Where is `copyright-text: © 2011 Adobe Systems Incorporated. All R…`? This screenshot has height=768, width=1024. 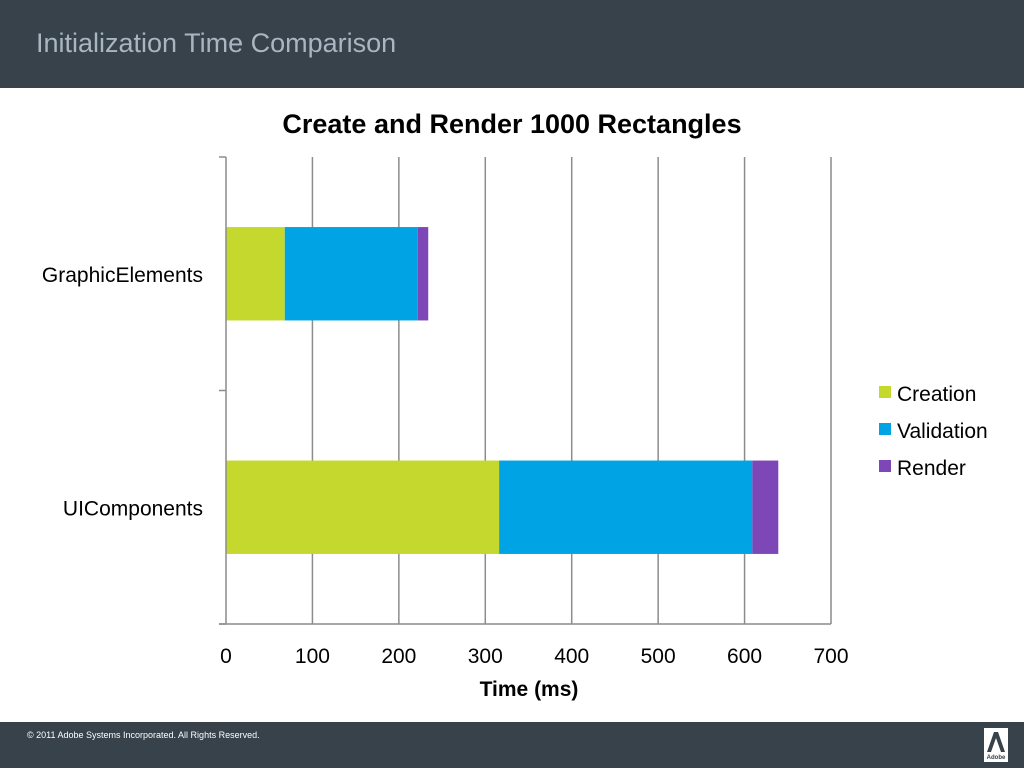 copyright-text: © 2011 Adobe Systems Incorporated. All R… is located at coordinates (143, 735).